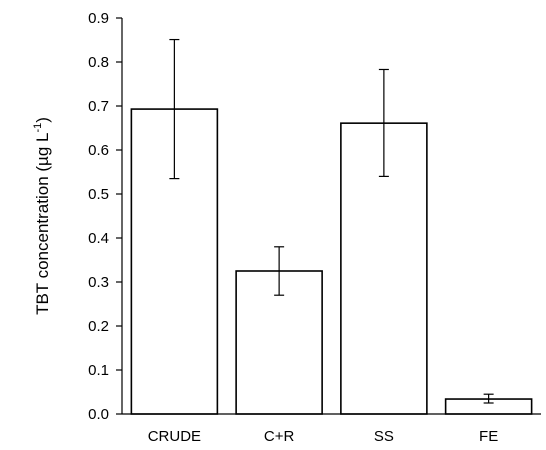 Image resolution: width=546 pixels, height=450 pixels. What do you see at coordinates (38, 128) in the screenshot?
I see `y-axis-title-superscript: -1` at bounding box center [38, 128].